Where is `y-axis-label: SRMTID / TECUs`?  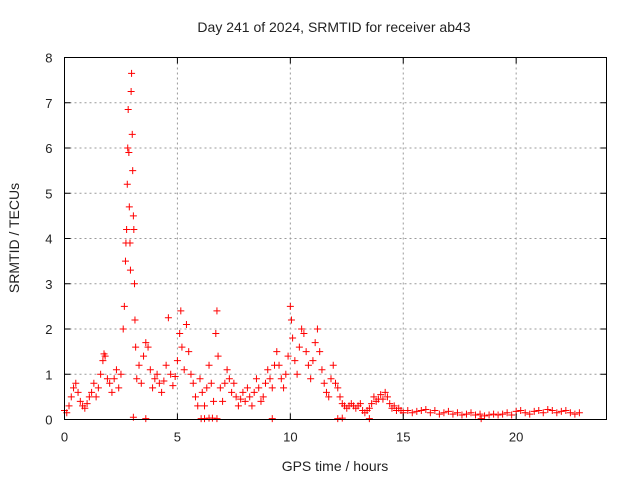
y-axis-label: SRMTID / TECUs is located at coordinates (14, 238).